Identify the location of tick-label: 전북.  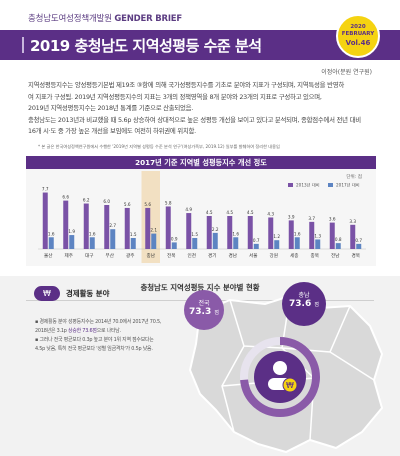
(171, 255).